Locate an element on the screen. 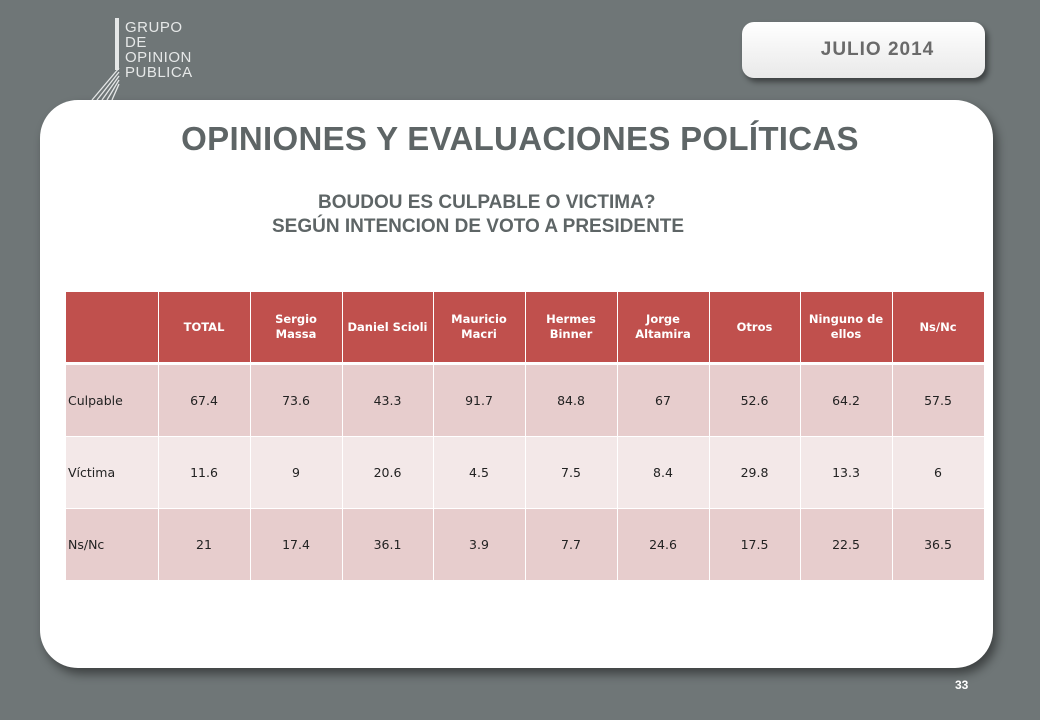 The width and height of the screenshot is (1040, 720). logo: GRUPO DE OPINION PUBLICA is located at coordinates (153, 59).